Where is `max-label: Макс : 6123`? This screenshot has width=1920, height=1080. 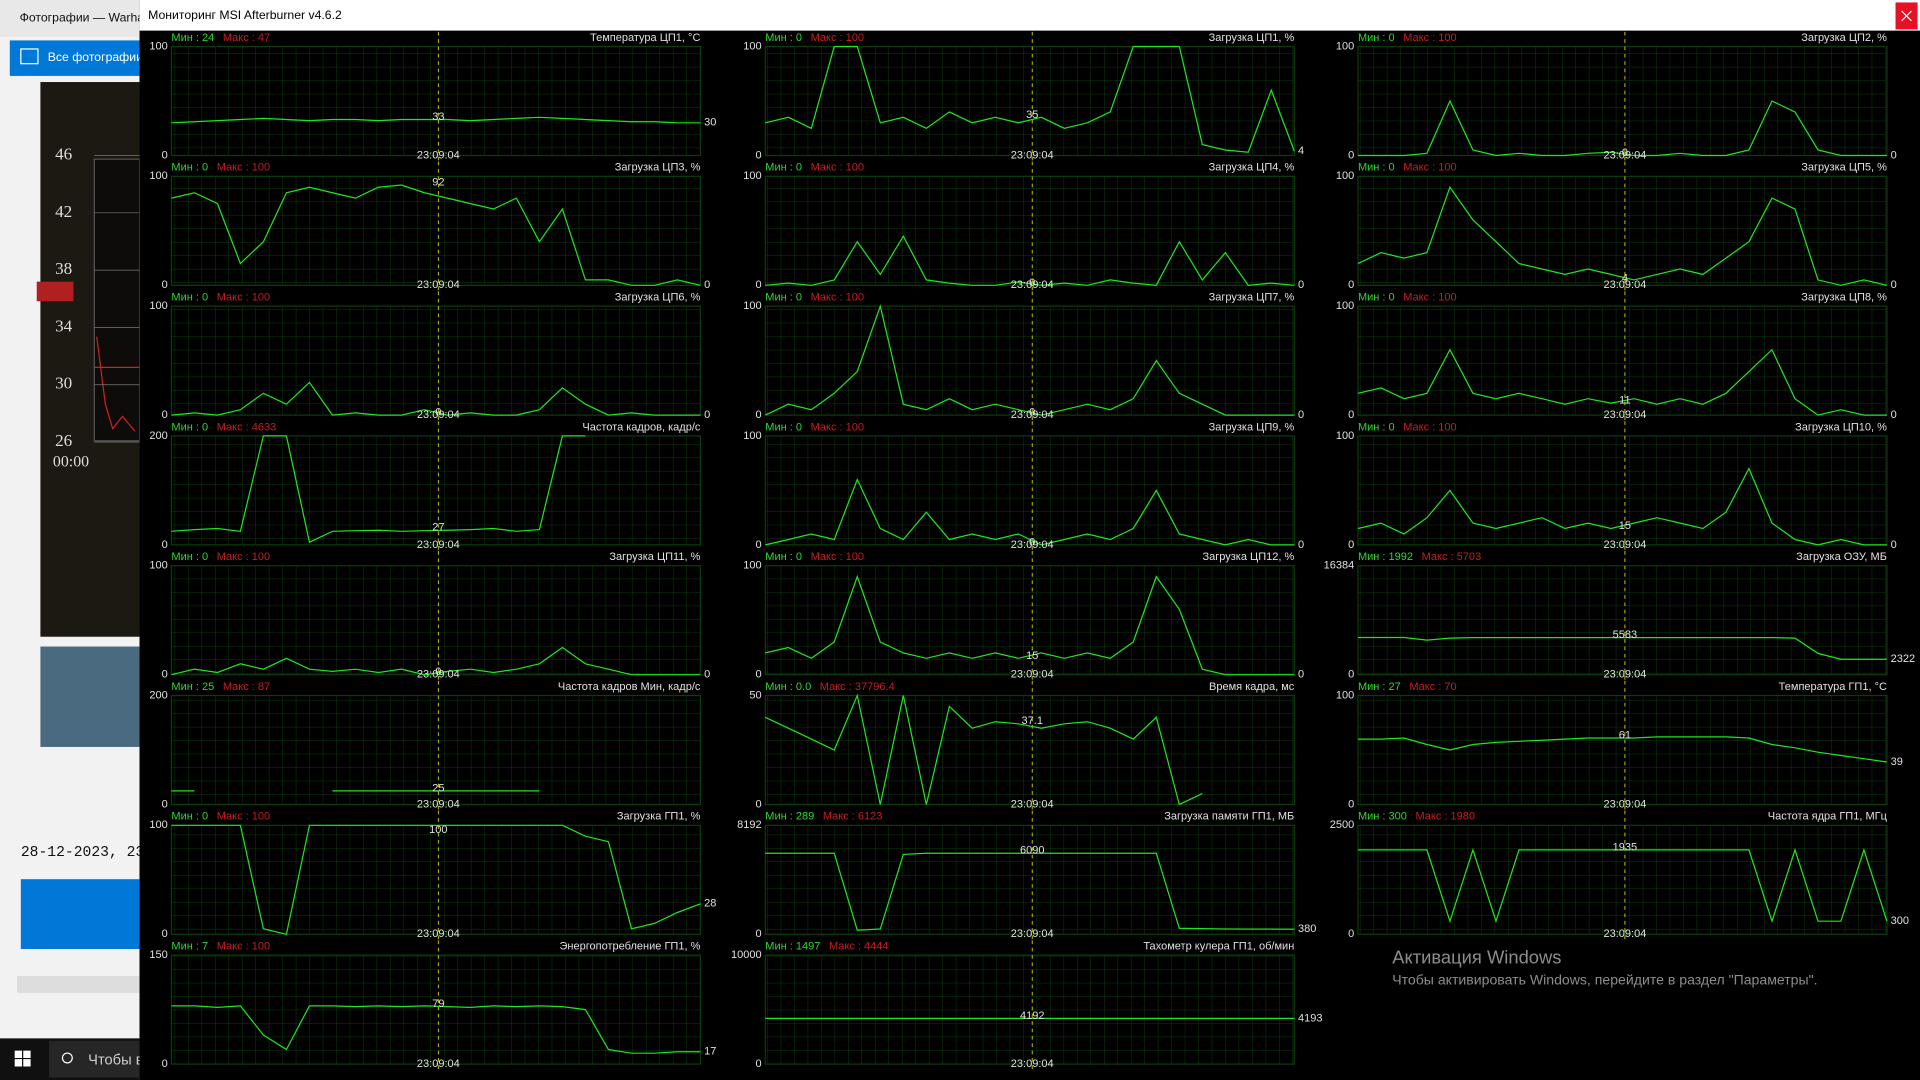 max-label: Макс : 6123 is located at coordinates (853, 817).